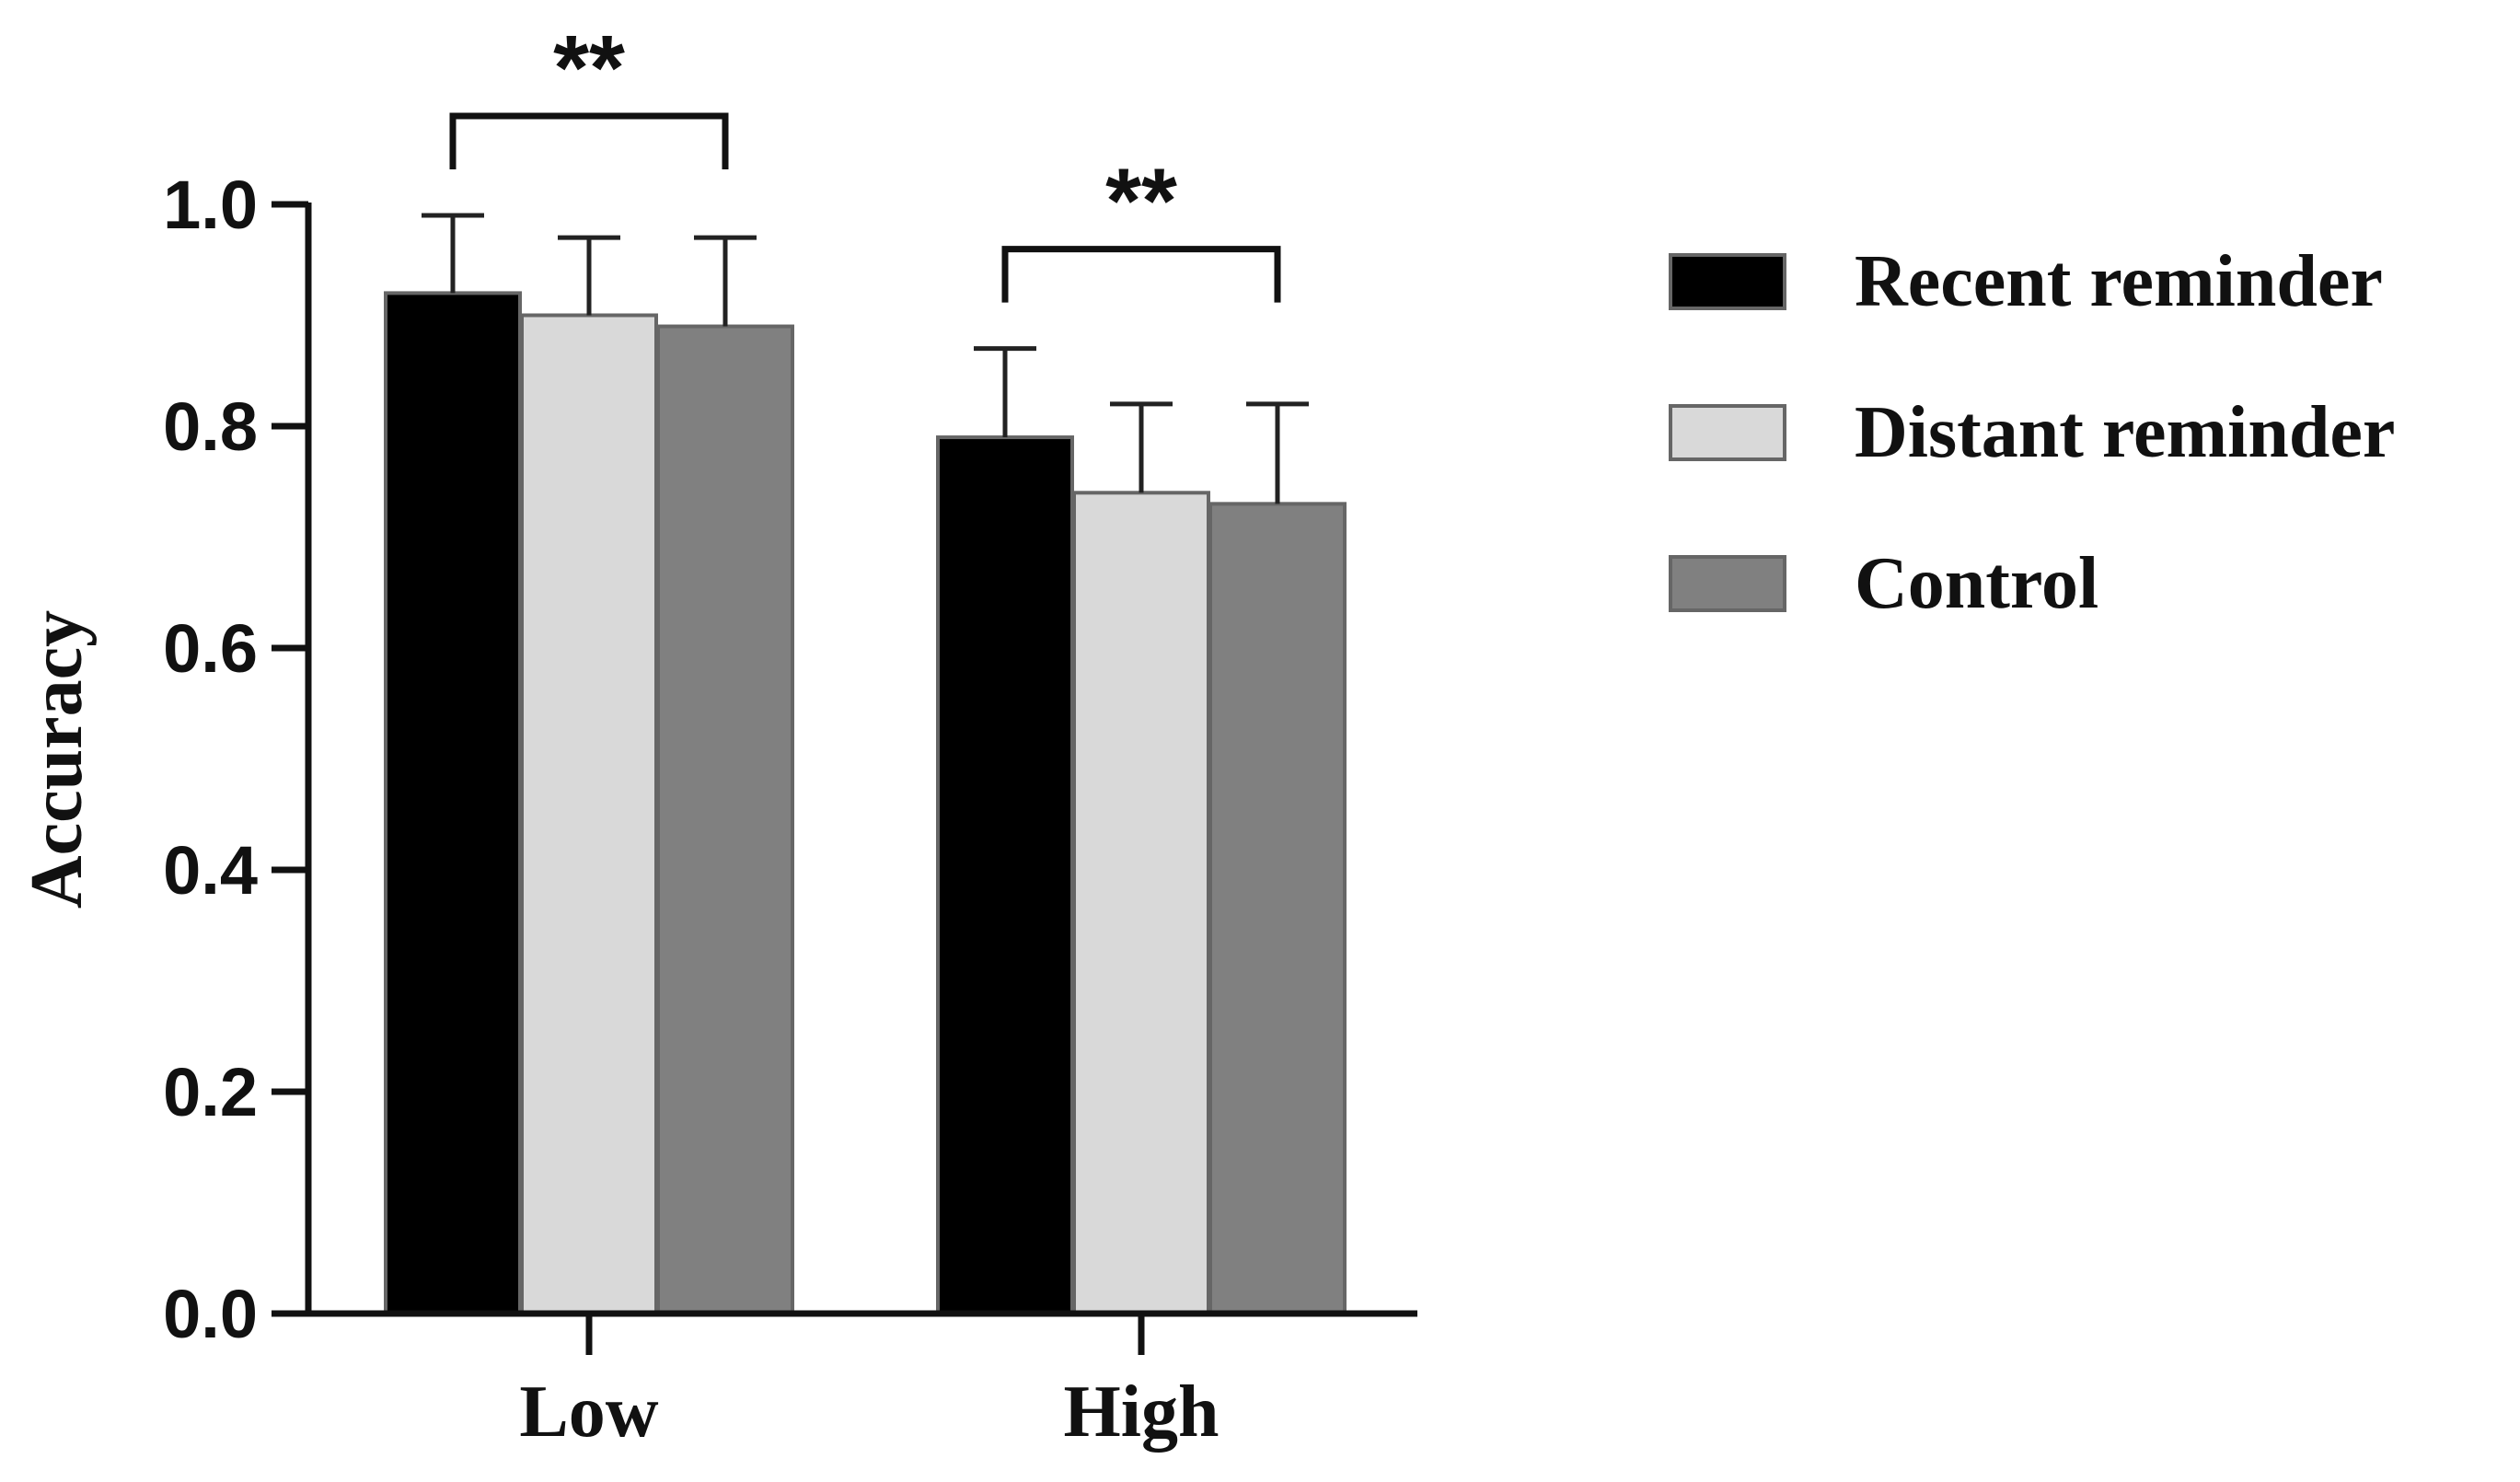 This screenshot has height=1482, width=2520. What do you see at coordinates (588, 1412) in the screenshot?
I see `x-tick-label-low: Low` at bounding box center [588, 1412].